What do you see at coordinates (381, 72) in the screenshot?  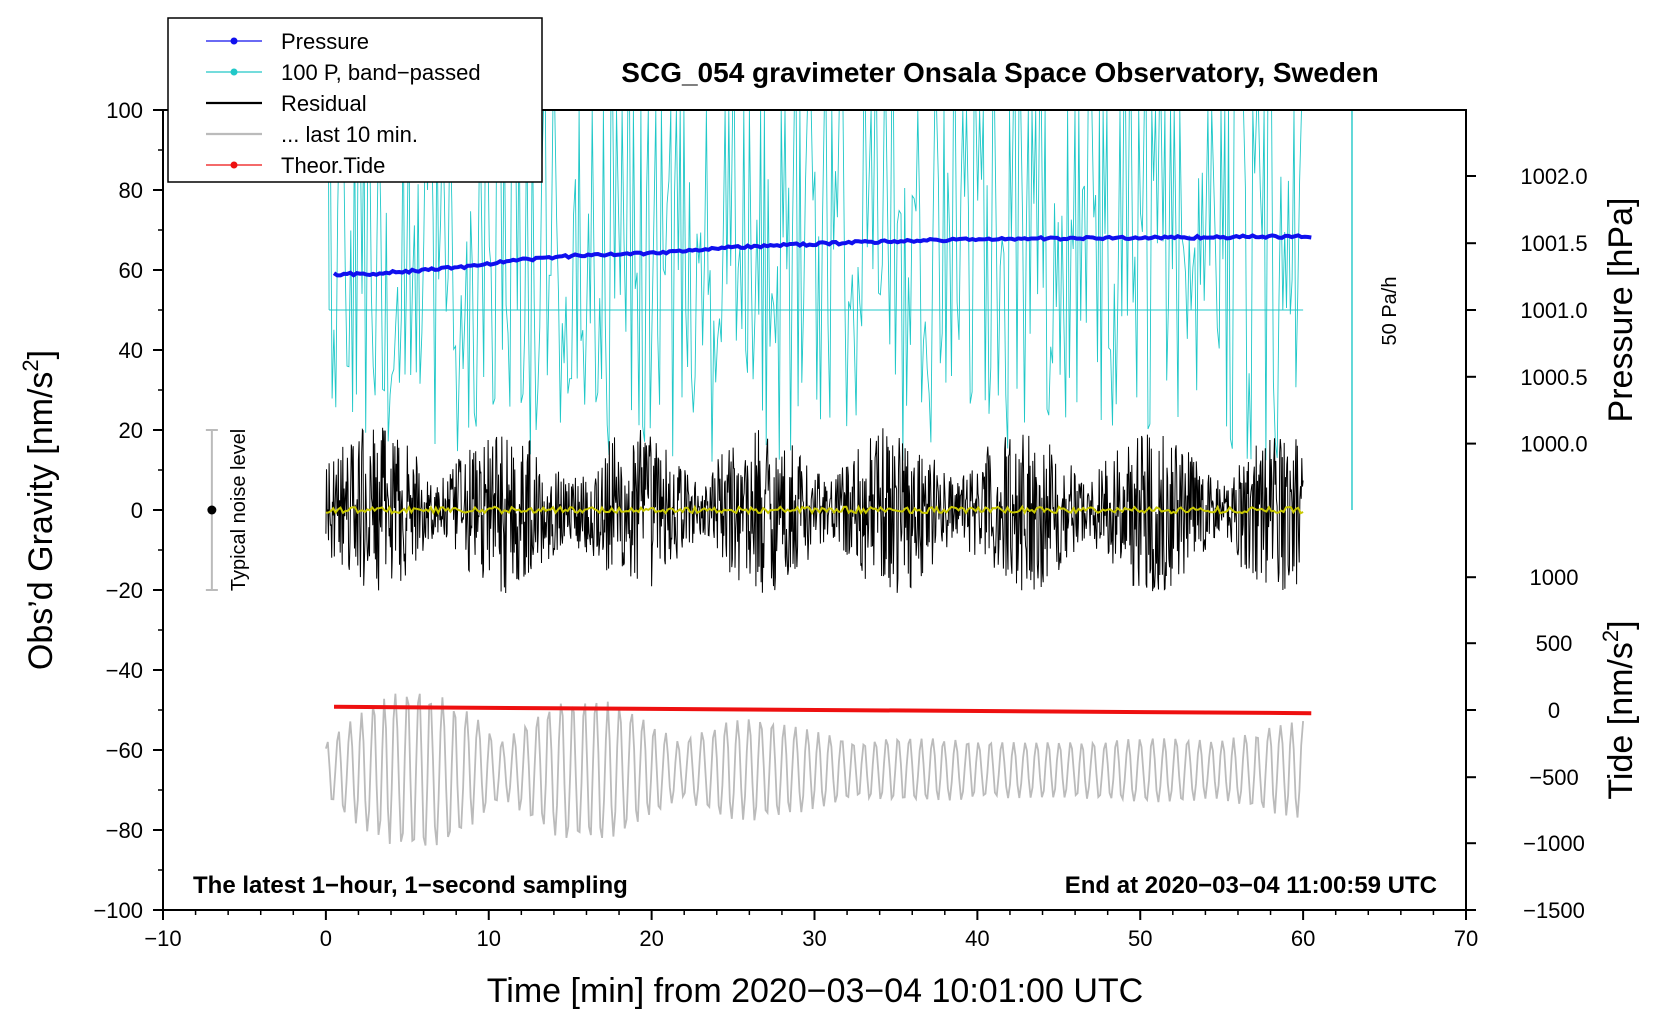 I see `legend-label: 100 P, band−passed` at bounding box center [381, 72].